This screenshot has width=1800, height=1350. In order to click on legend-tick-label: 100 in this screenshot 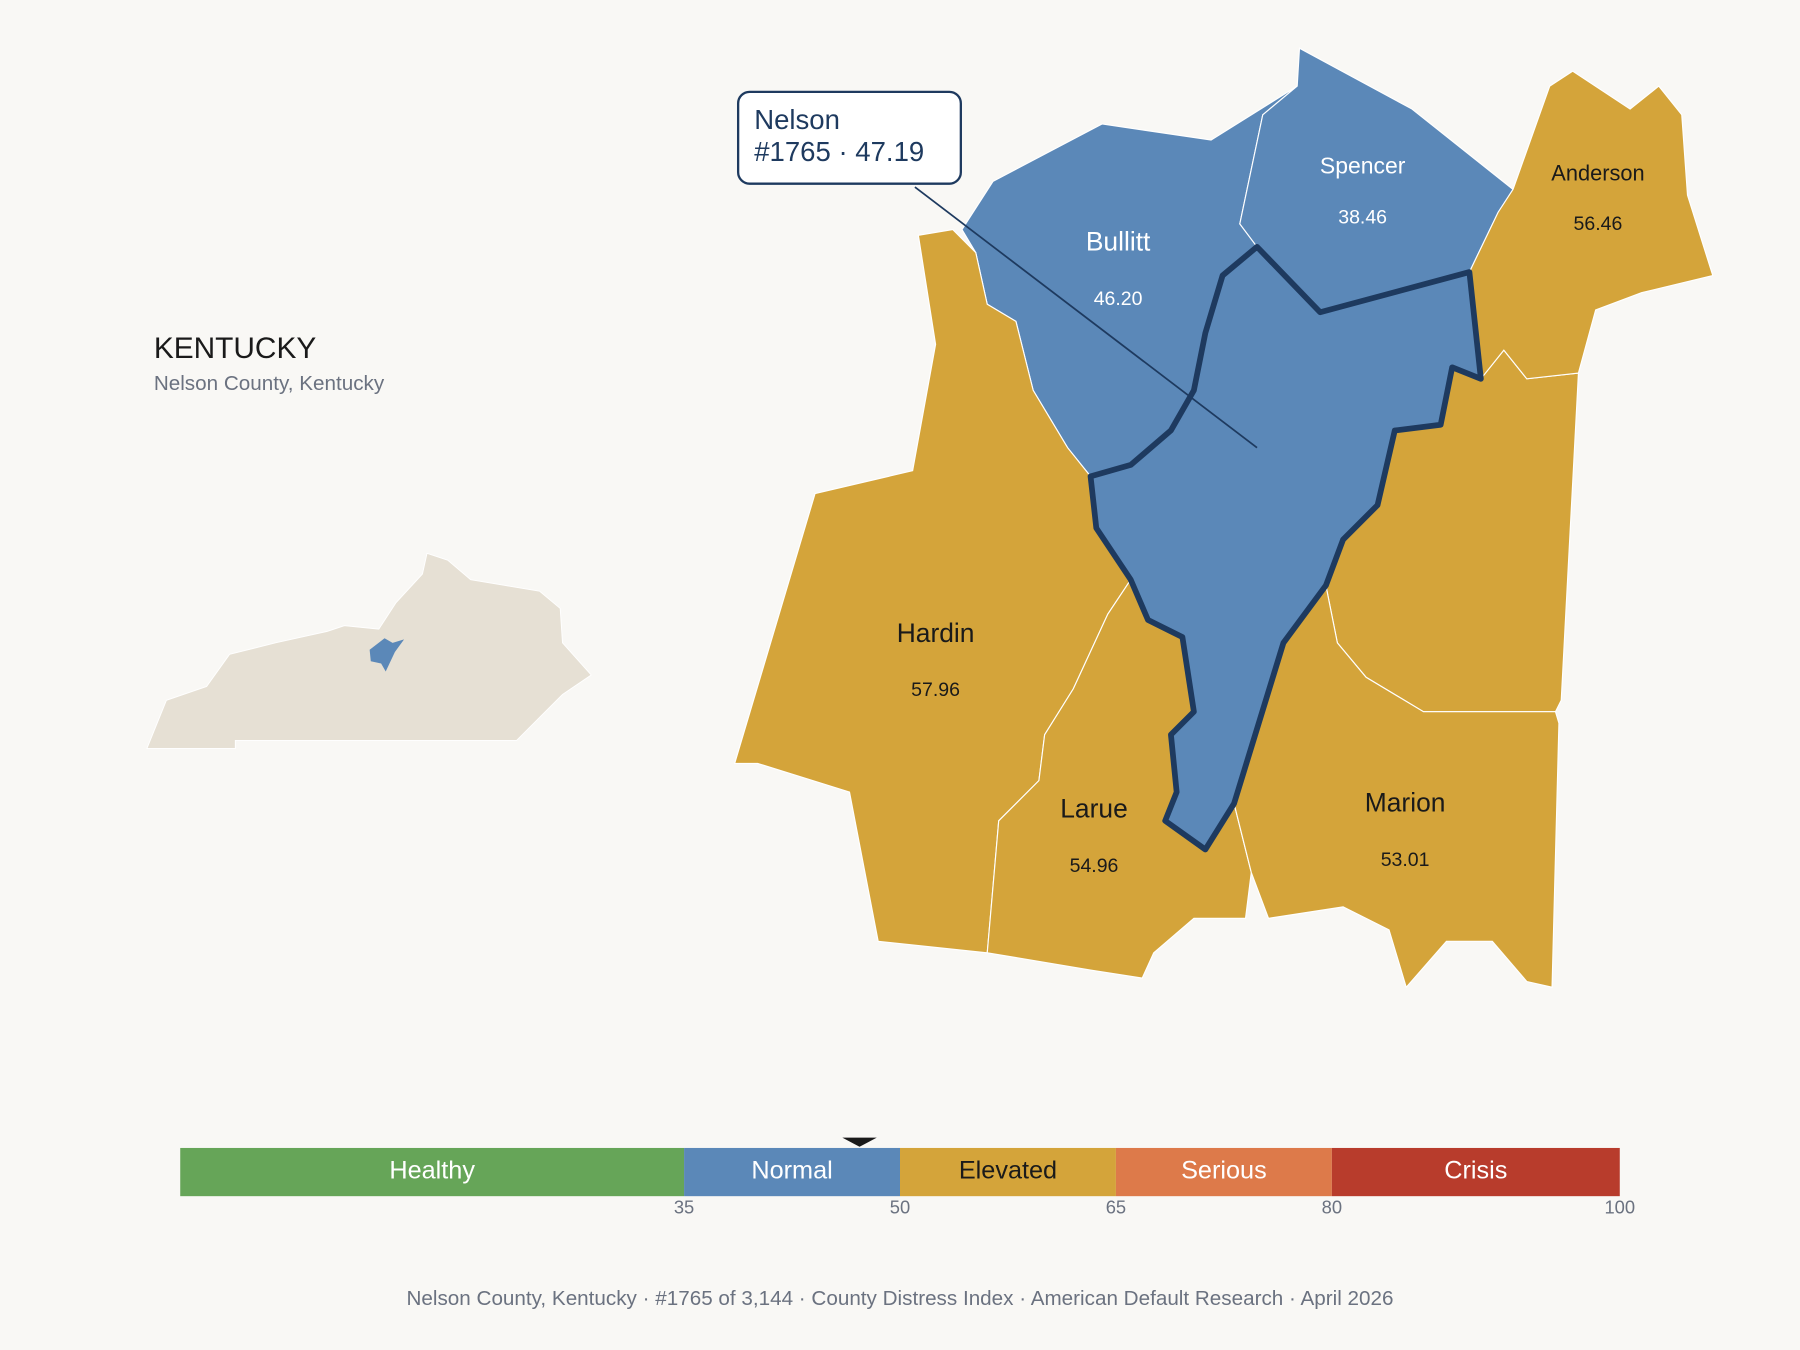, I will do `click(1619, 1207)`.